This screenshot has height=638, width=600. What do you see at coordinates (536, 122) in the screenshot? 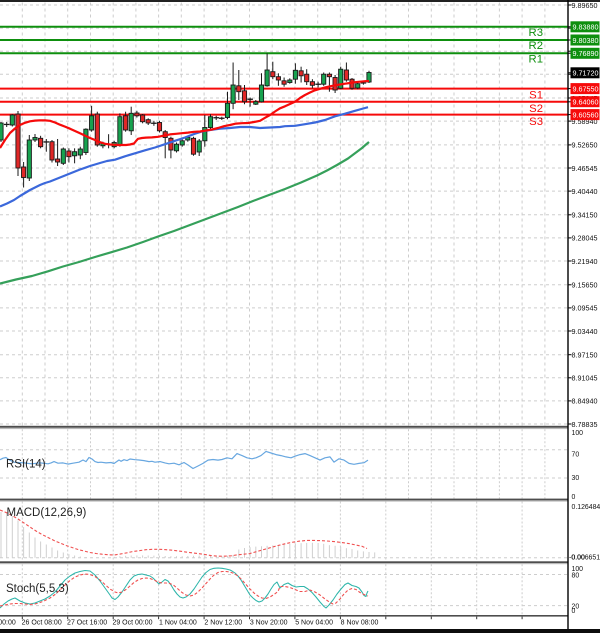
I see `svg-text: S3` at bounding box center [536, 122].